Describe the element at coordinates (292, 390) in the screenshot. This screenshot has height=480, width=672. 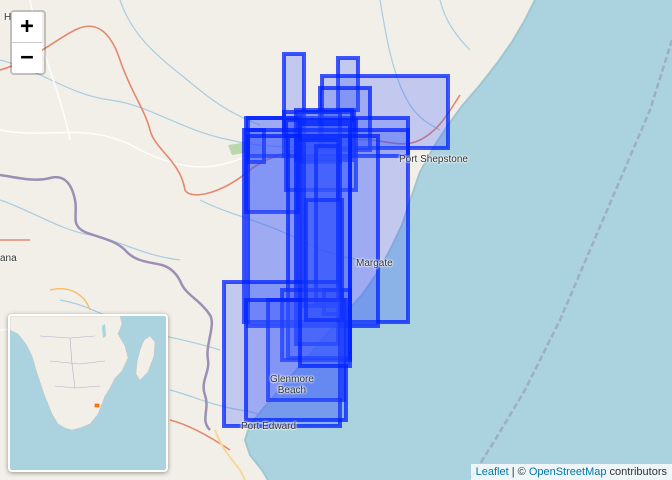
I see `place-label-glenmore-beach-line2: Beach` at that location.